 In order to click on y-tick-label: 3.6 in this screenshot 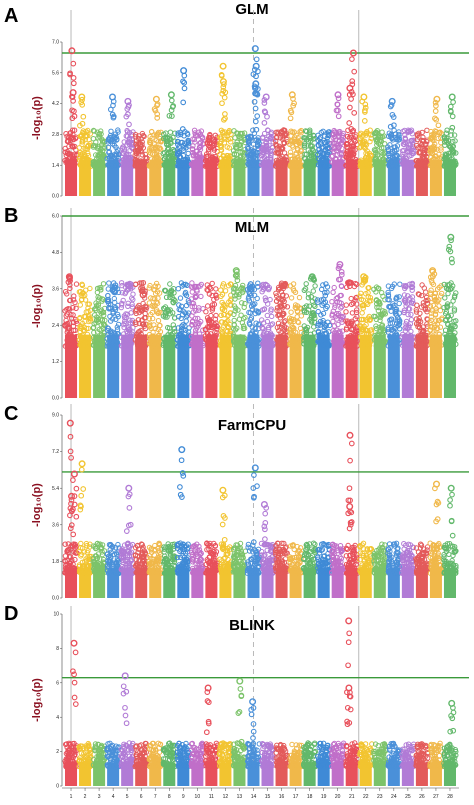, I will do `click(55, 289)`.